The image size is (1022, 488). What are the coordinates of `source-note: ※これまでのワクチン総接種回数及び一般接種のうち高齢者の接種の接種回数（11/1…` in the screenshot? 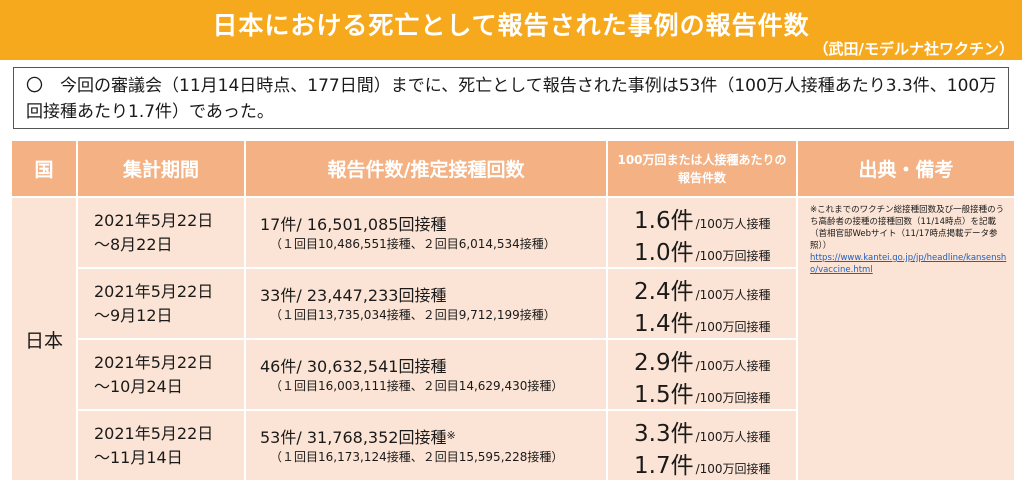 It's located at (907, 228).